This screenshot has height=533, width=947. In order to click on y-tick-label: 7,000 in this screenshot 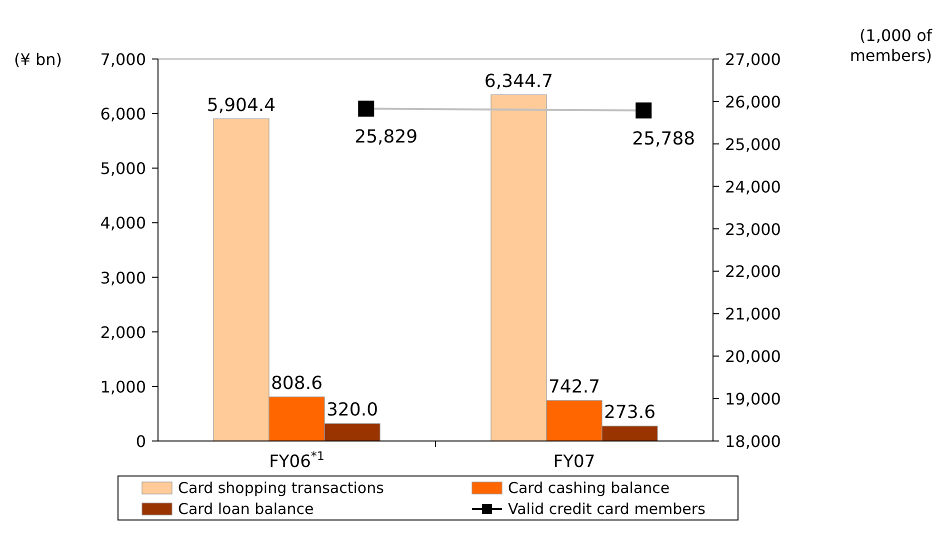, I will do `click(123, 59)`.